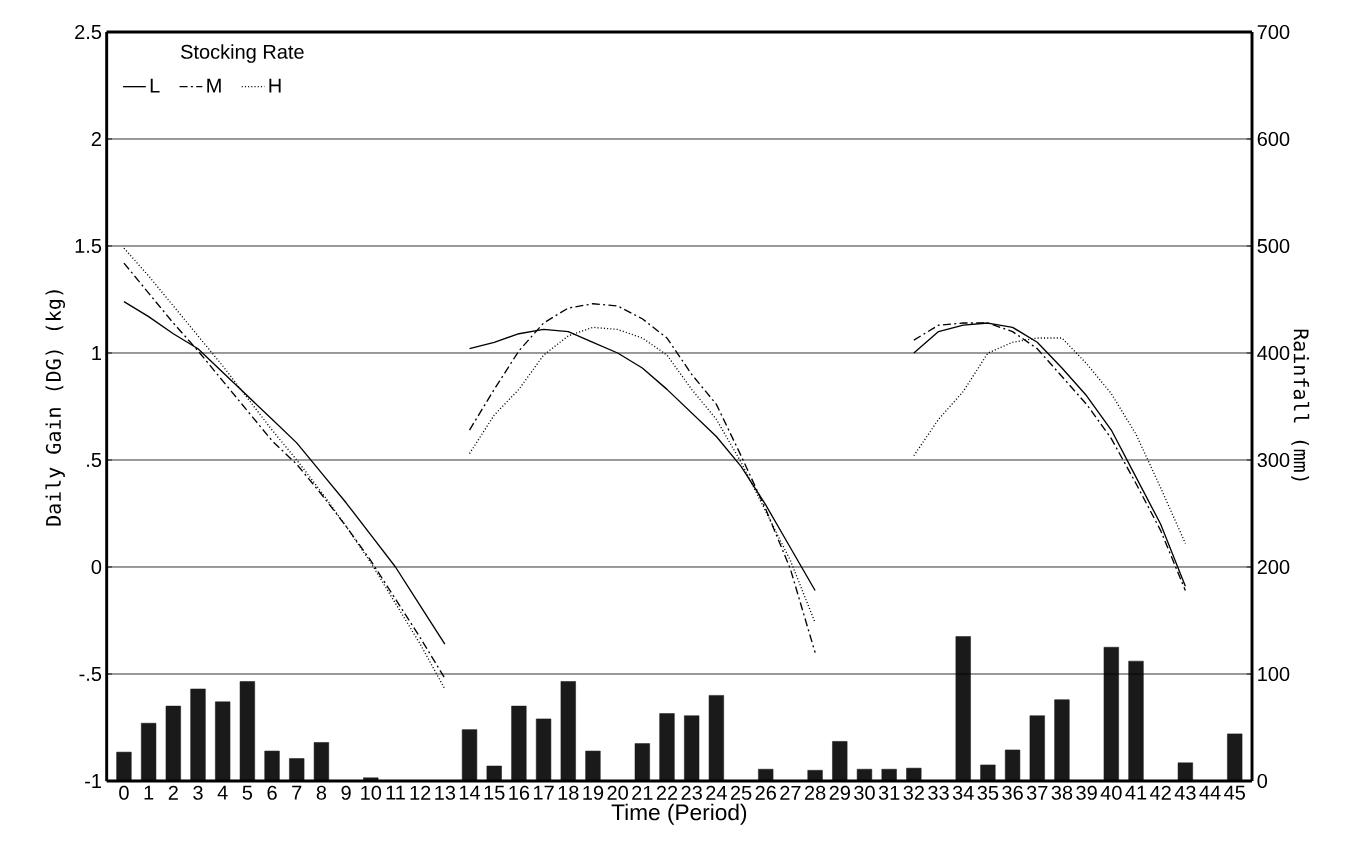  What do you see at coordinates (222, 792) in the screenshot?
I see `x-tick-label: 4` at bounding box center [222, 792].